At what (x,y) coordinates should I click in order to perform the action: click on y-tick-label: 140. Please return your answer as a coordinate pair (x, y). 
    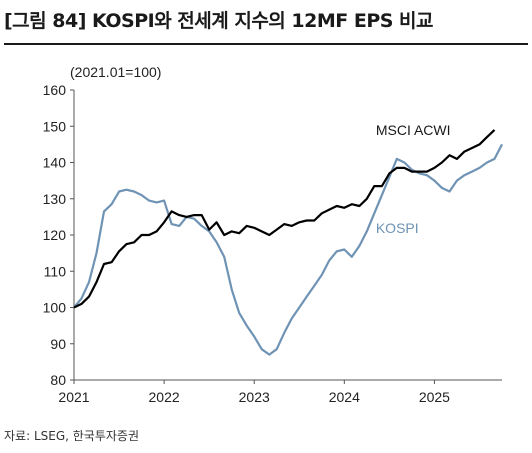
    Looking at the image, I should click on (55, 163).